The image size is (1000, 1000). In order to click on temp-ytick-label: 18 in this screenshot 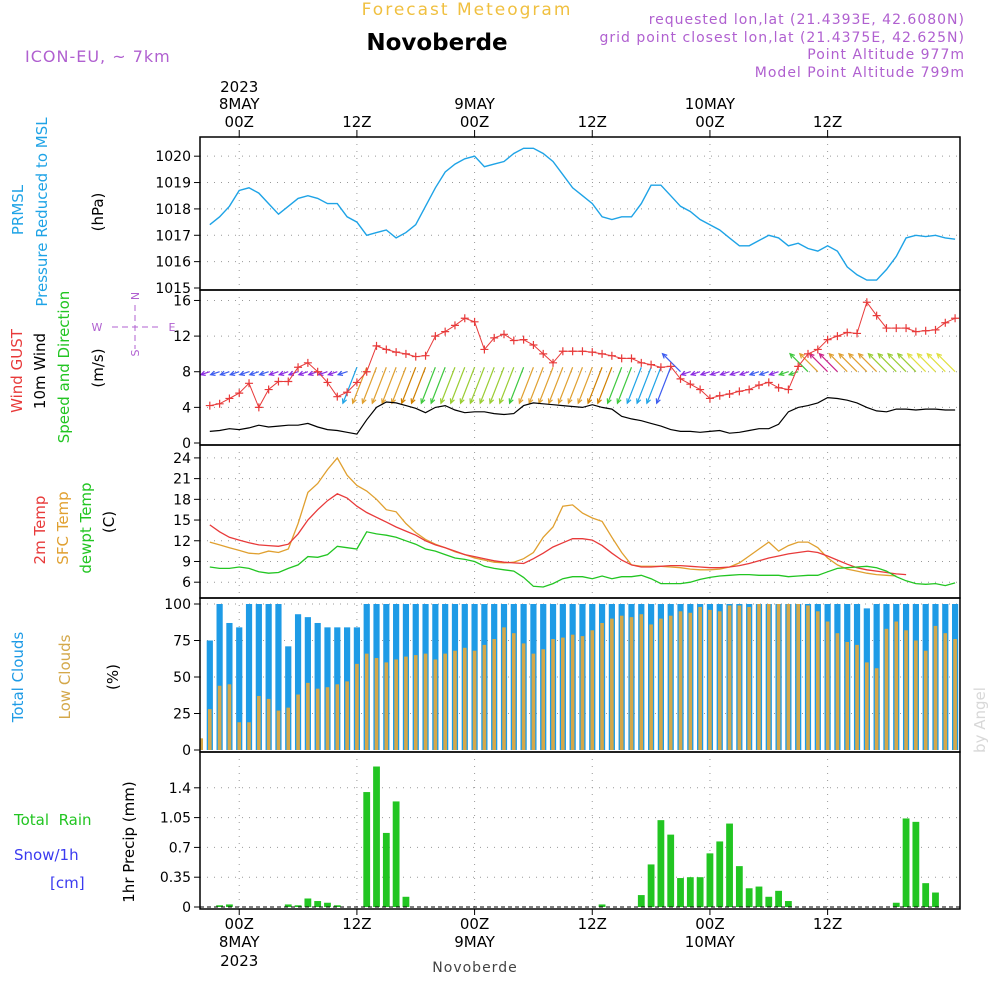, I will do `click(182, 500)`.